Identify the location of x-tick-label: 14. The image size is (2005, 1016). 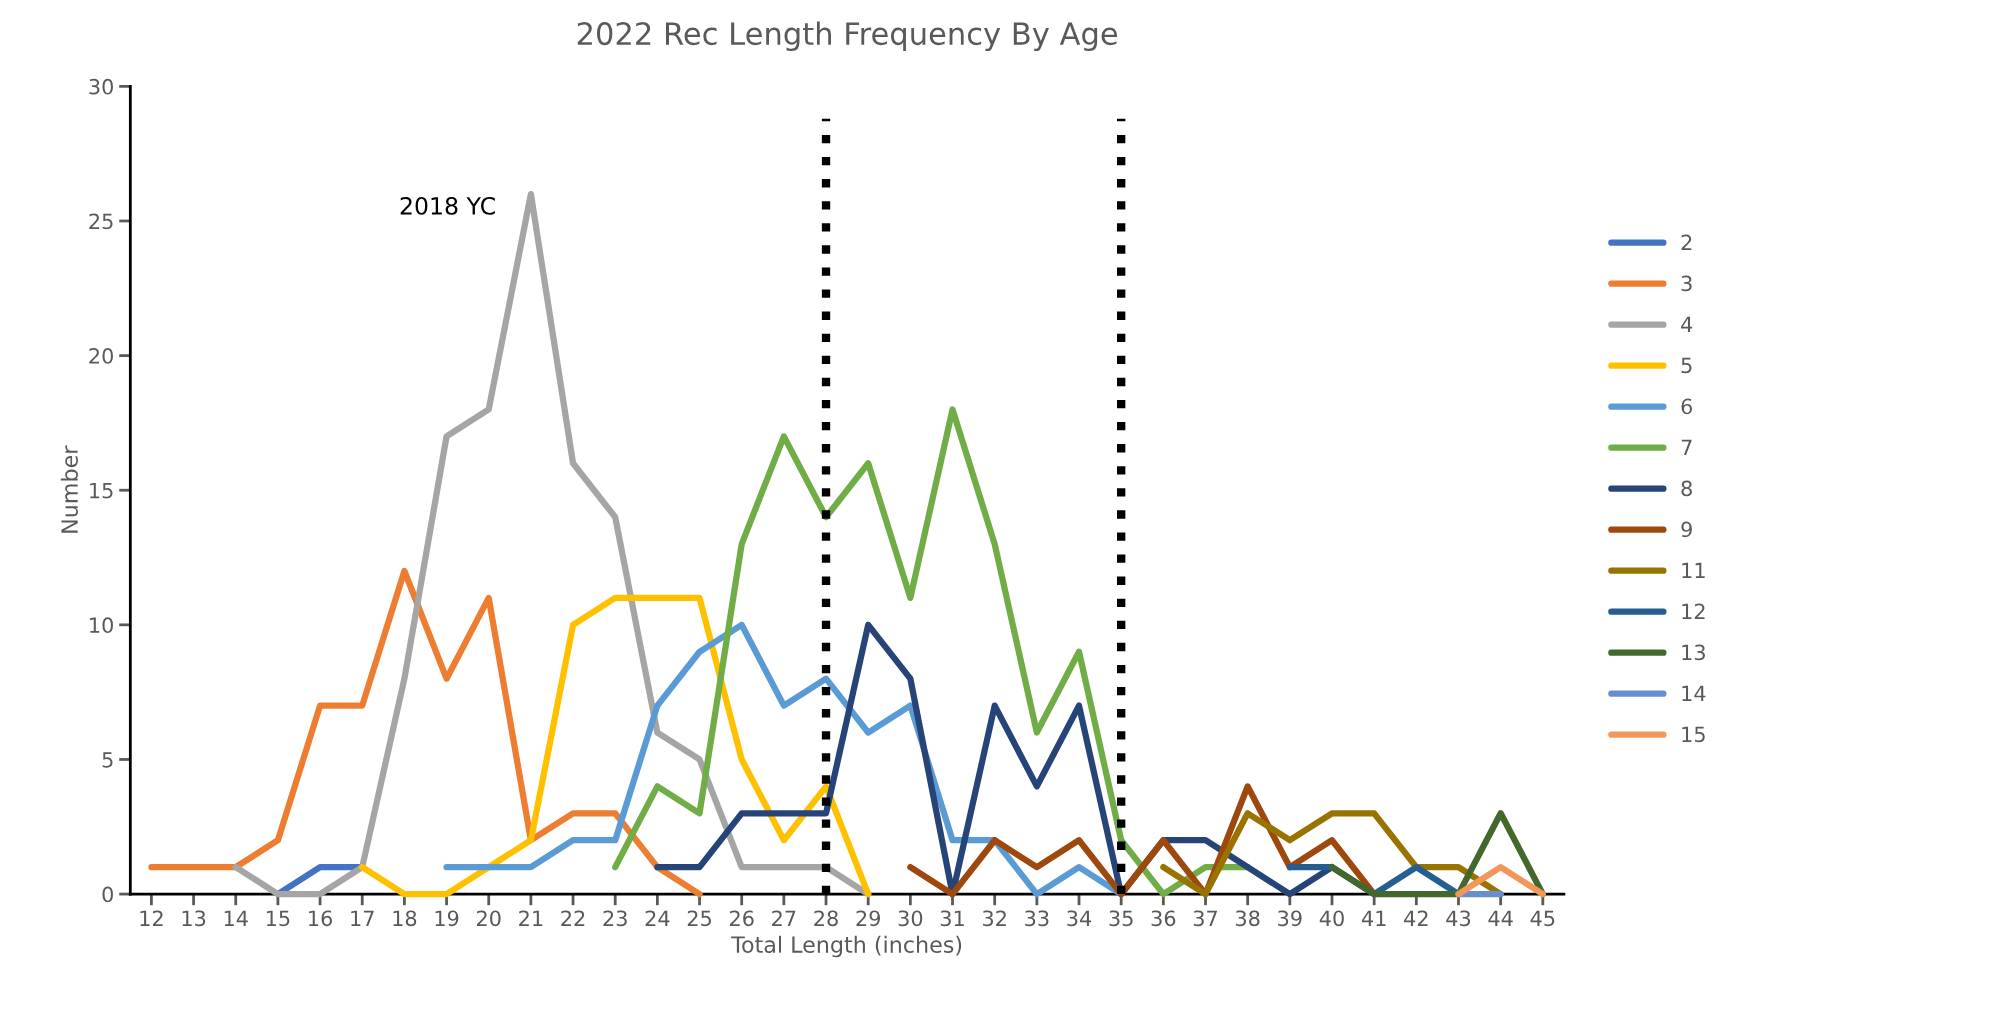
(236, 918).